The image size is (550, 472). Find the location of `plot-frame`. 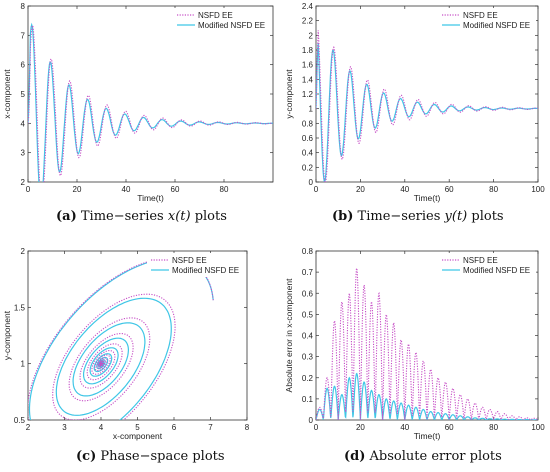

plot-frame is located at coordinates (137, 335).